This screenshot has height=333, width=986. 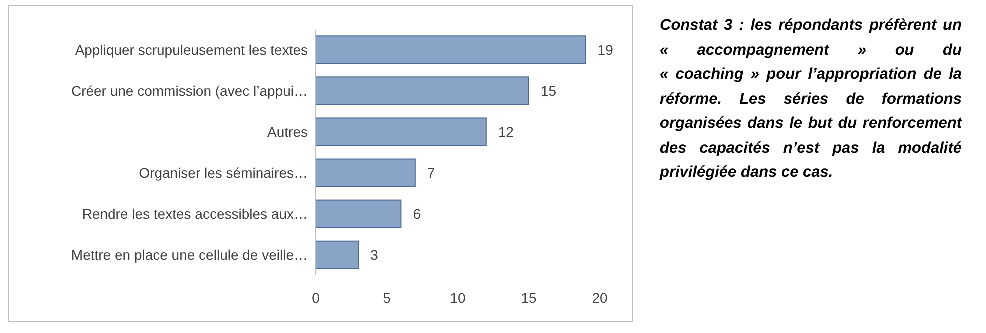 What do you see at coordinates (600, 298) in the screenshot?
I see `x-tick-label: 20` at bounding box center [600, 298].